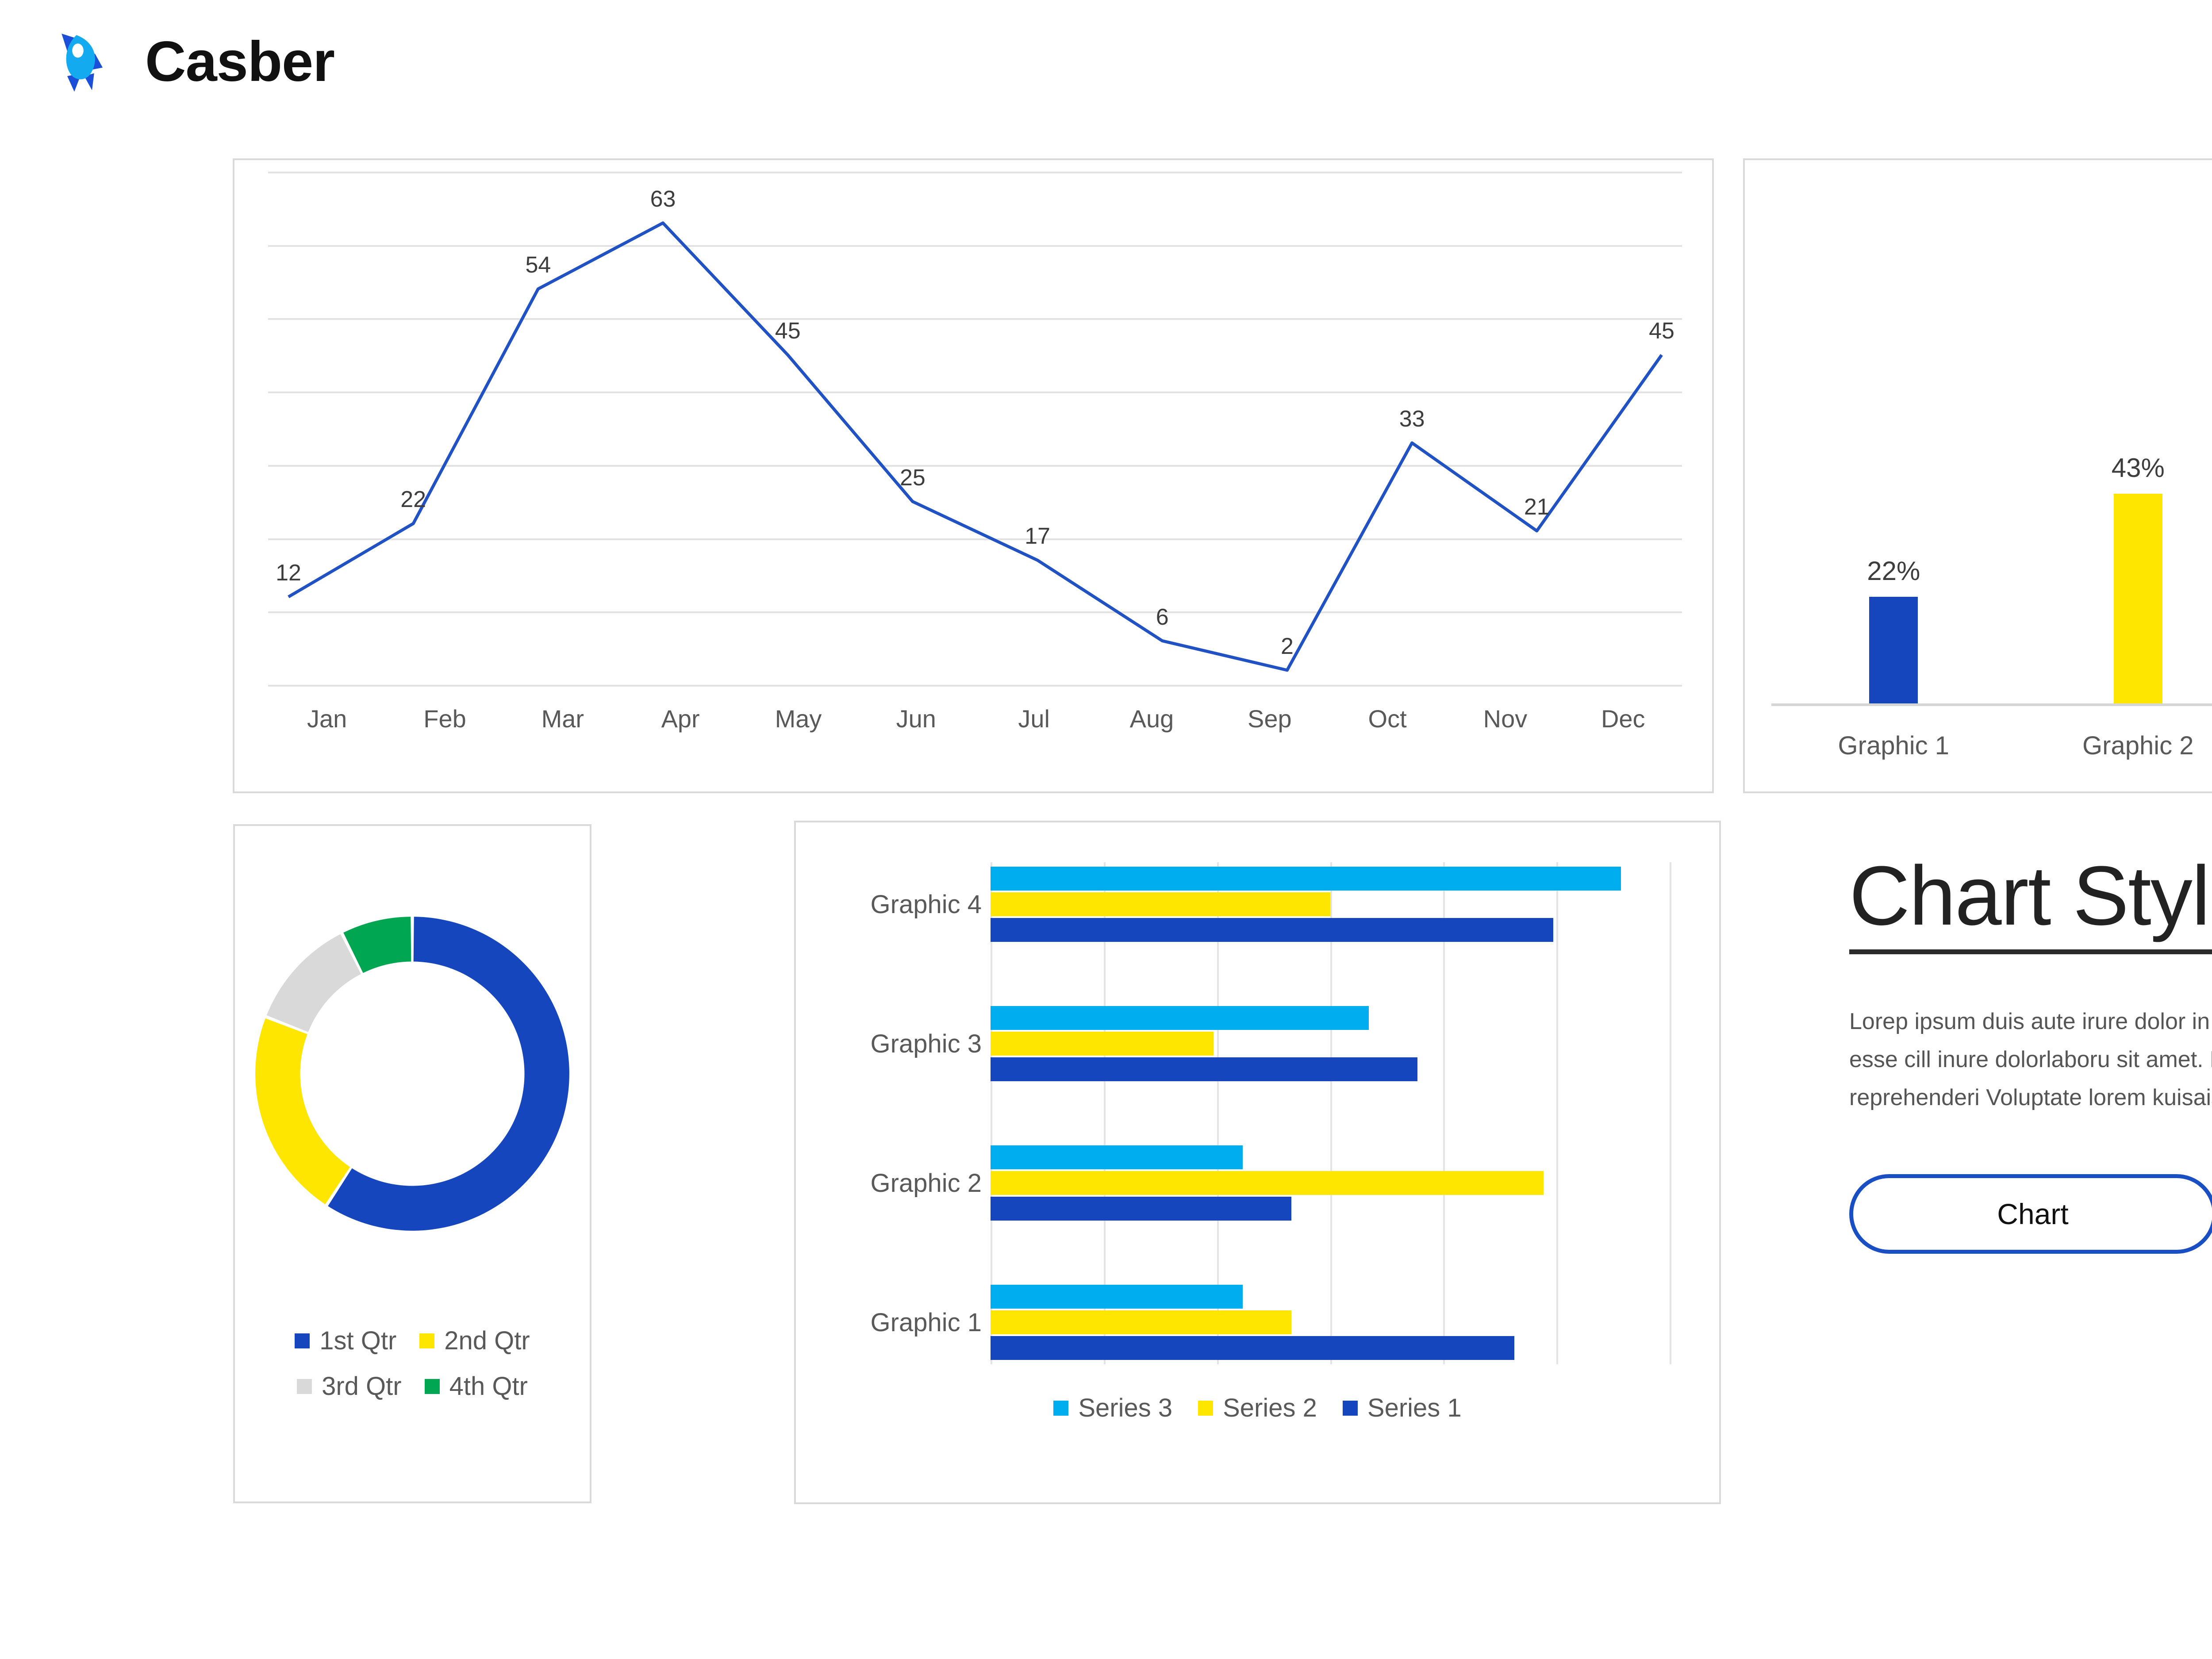  Describe the element at coordinates (1894, 441) in the screenshot. I see `column-bar-group: 22%` at that location.